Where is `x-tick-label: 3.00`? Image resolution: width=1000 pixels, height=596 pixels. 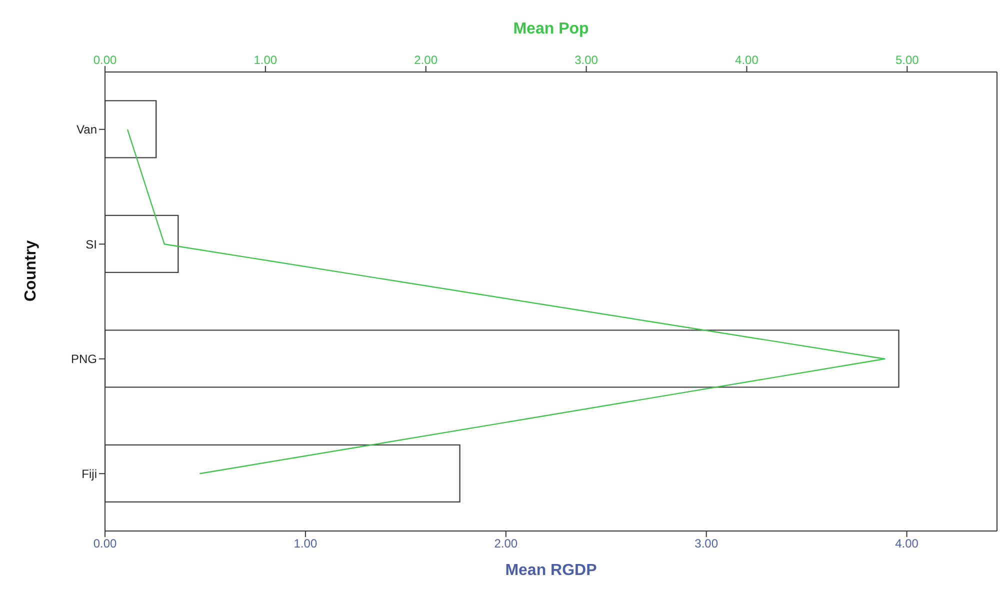
x-tick-label: 3.00 is located at coordinates (706, 543).